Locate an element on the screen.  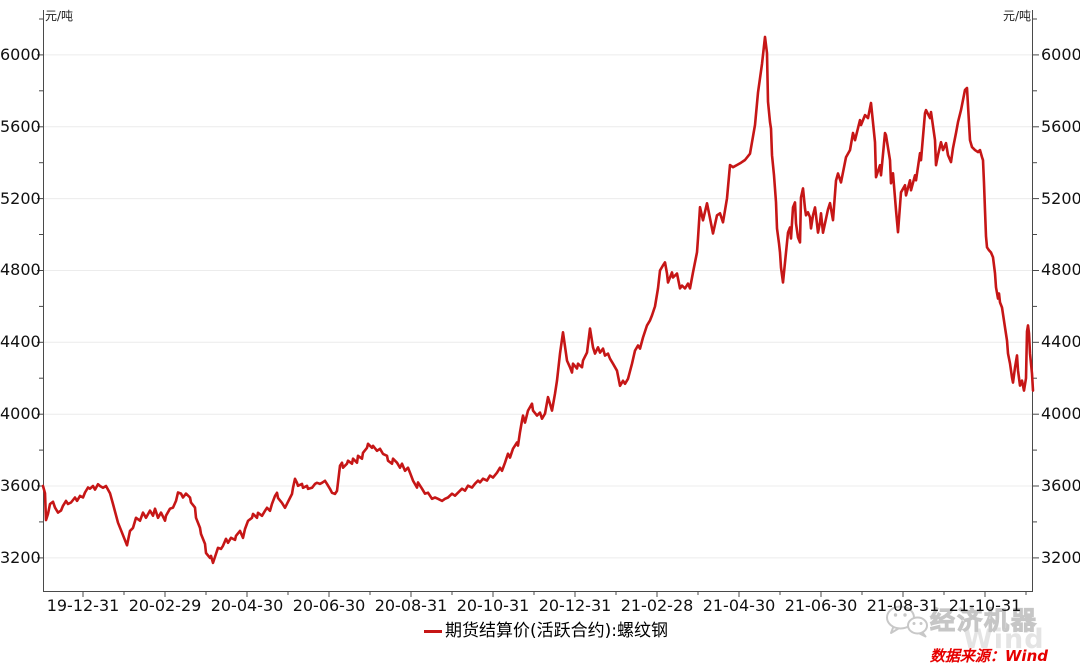
x-axis-label: 20-10-31 is located at coordinates (493, 605).